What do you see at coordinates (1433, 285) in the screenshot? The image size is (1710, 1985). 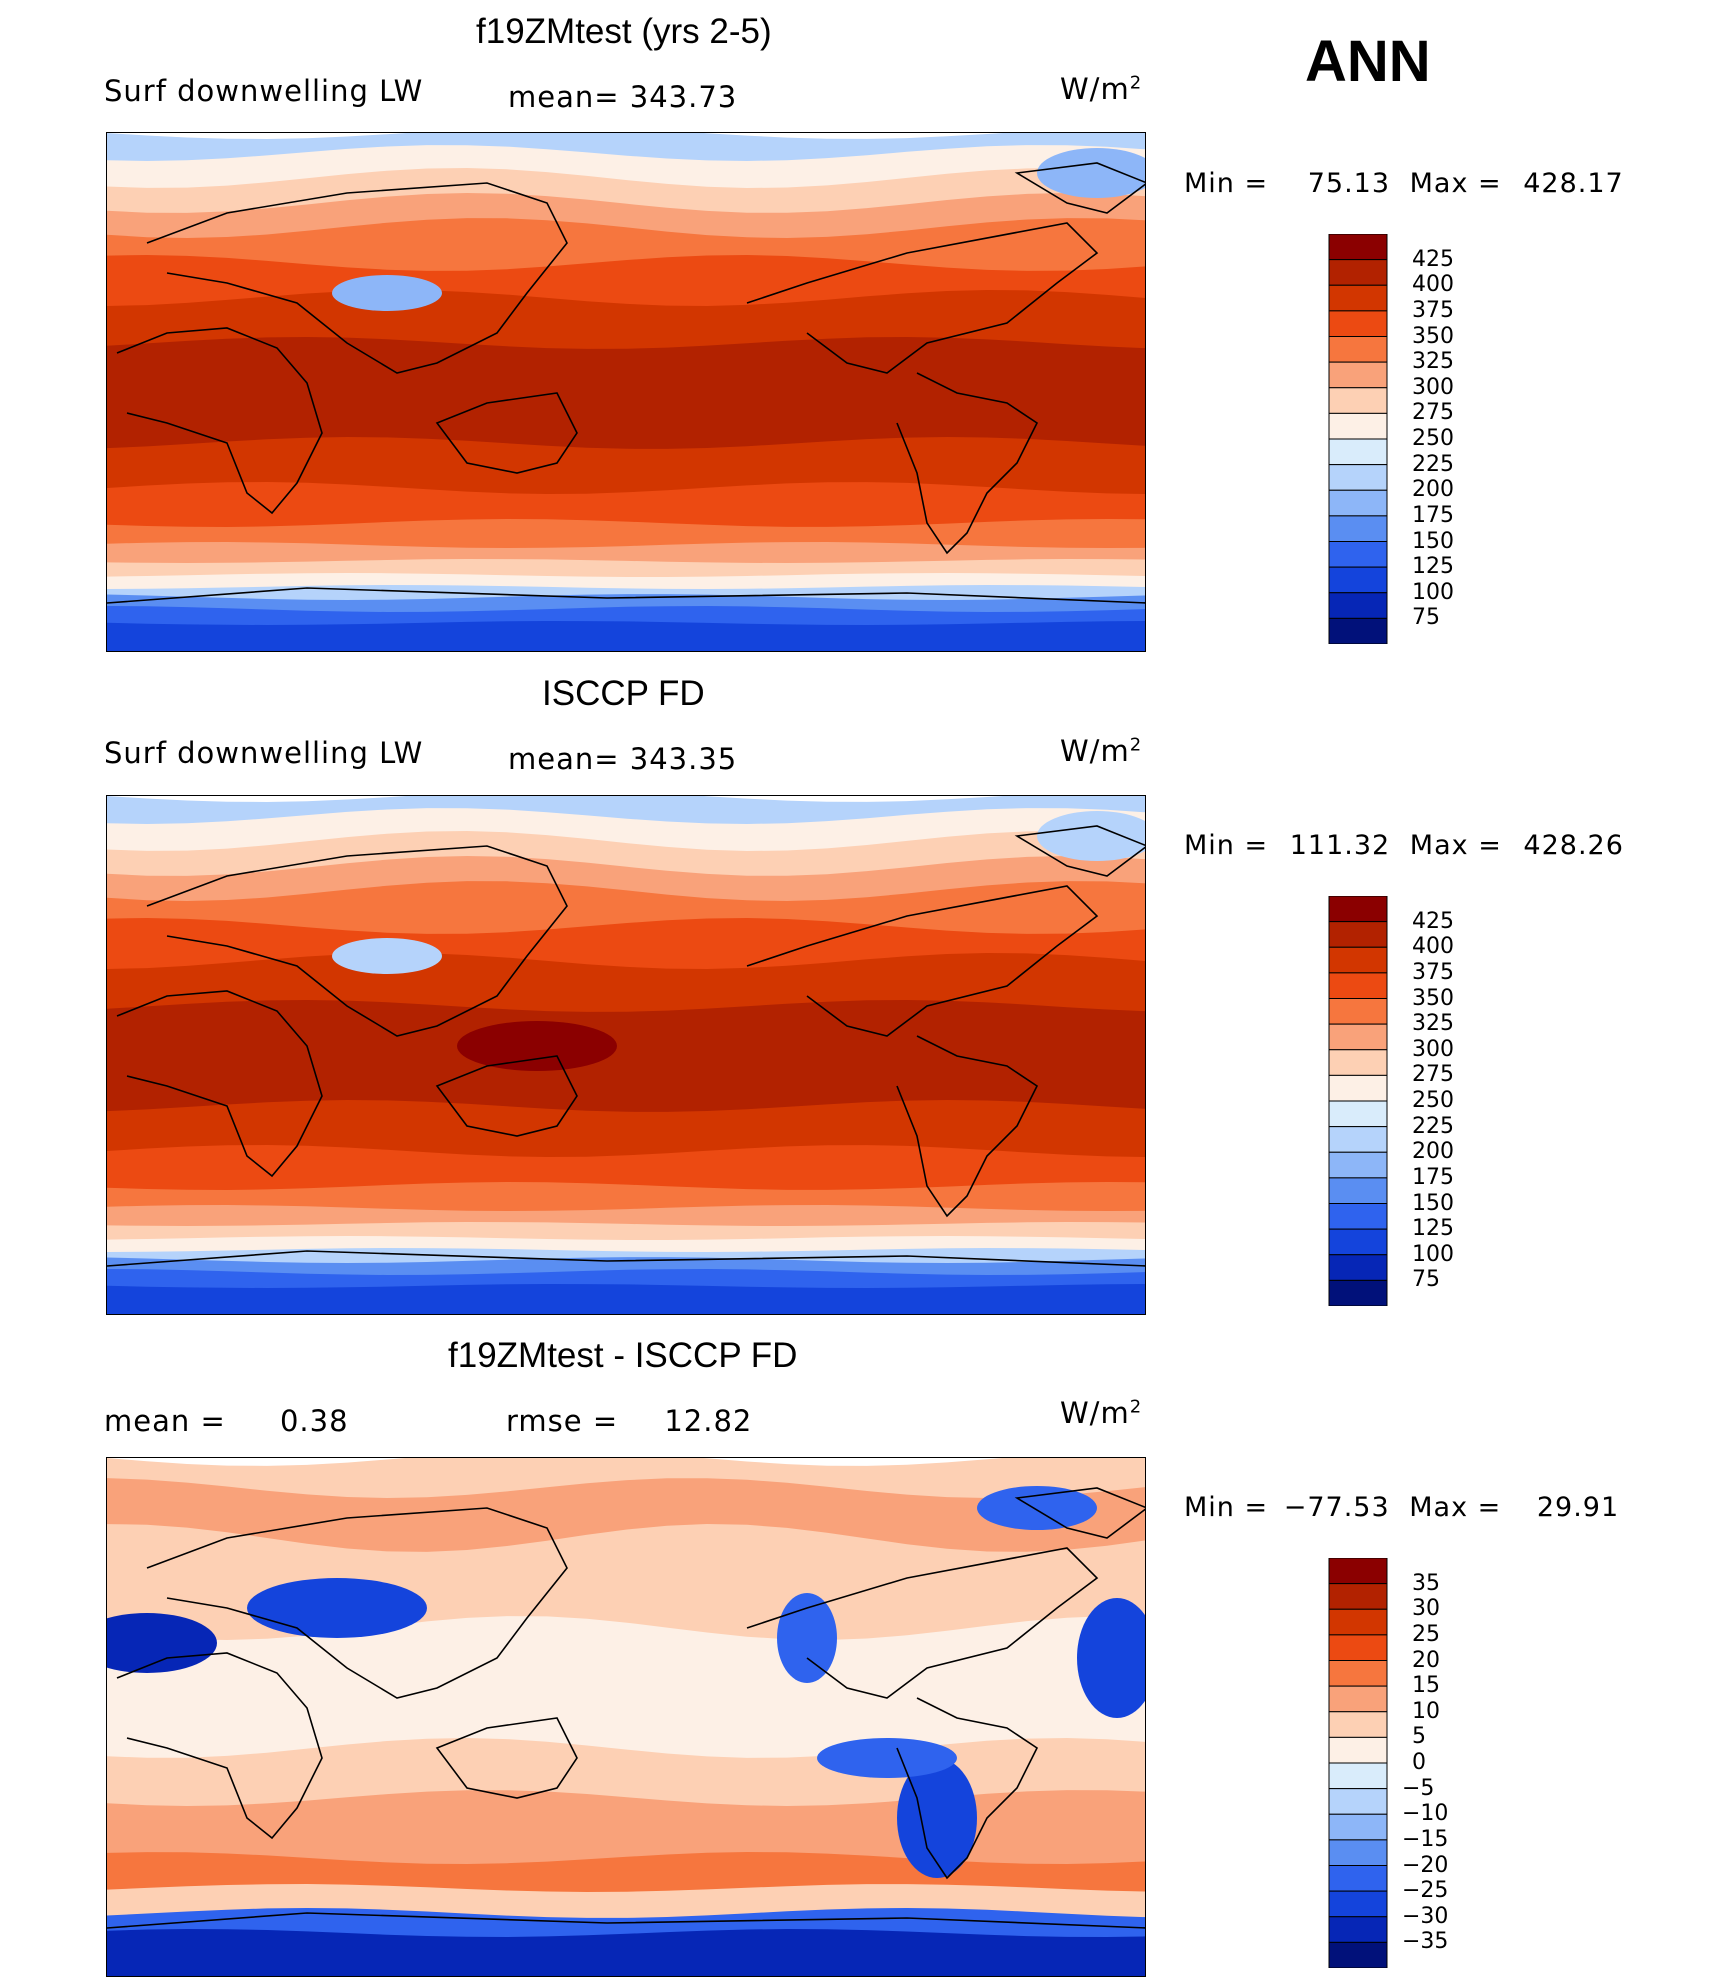 I see `colorbar-tick-label: 400` at bounding box center [1433, 285].